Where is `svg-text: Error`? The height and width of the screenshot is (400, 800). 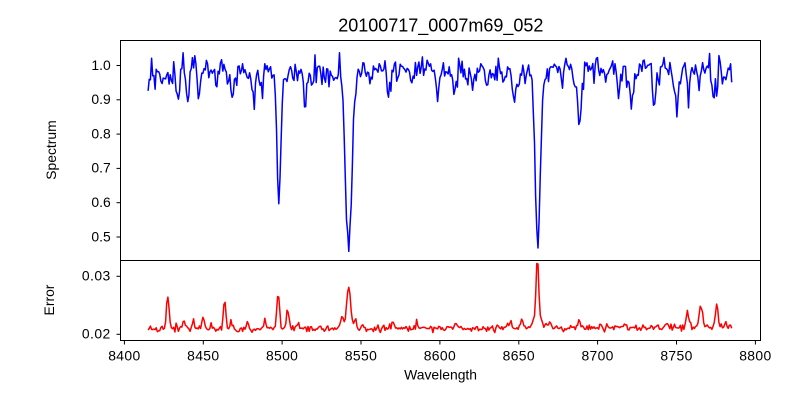
svg-text: Error is located at coordinates (49, 299).